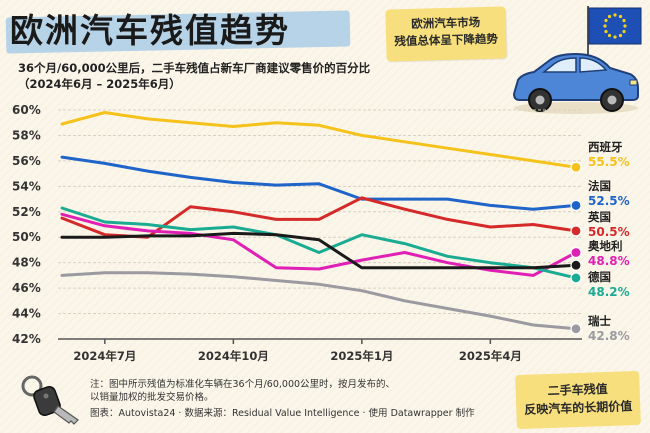  Describe the element at coordinates (26, 314) in the screenshot. I see `y-tick-label: 44%` at that location.